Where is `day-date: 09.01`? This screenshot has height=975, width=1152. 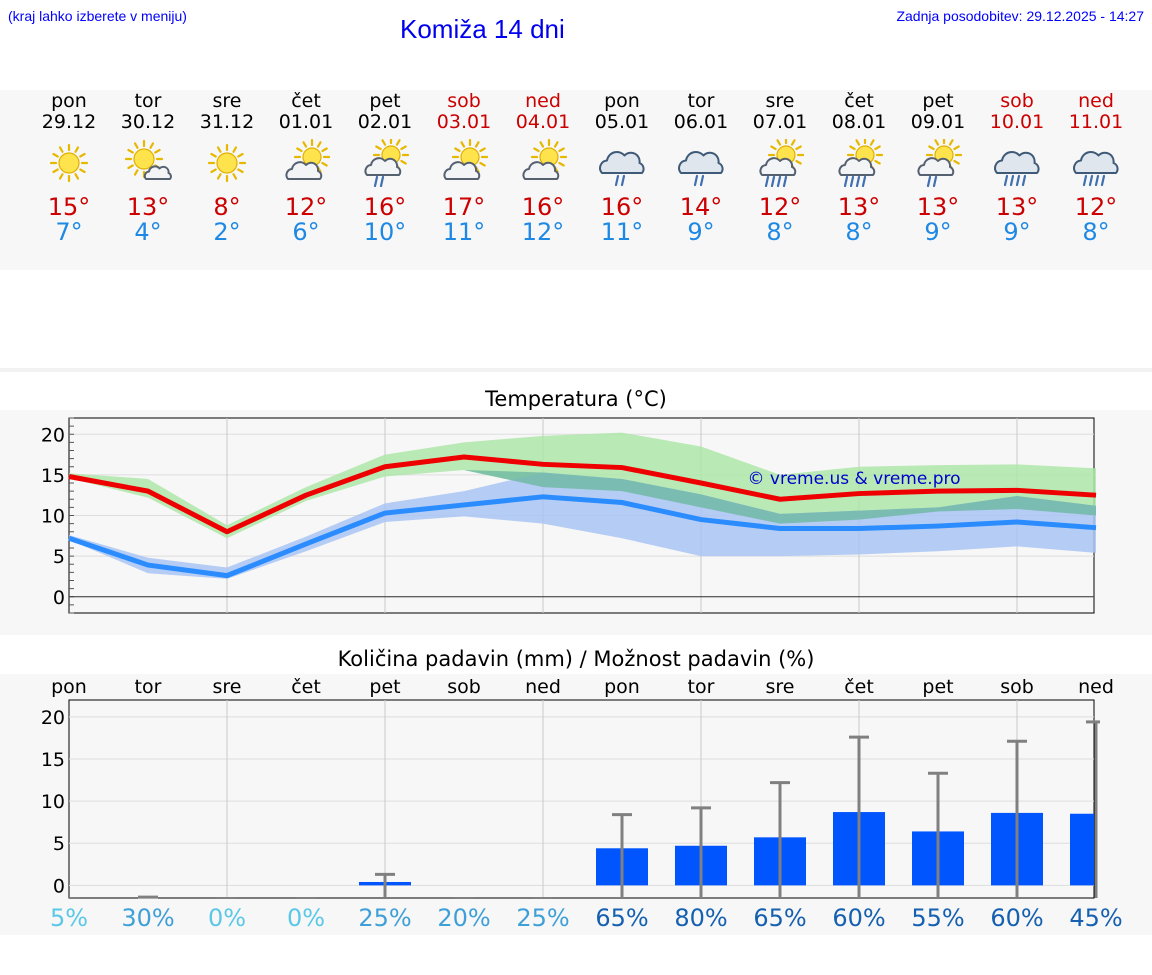 day-date: 09.01 is located at coordinates (938, 122).